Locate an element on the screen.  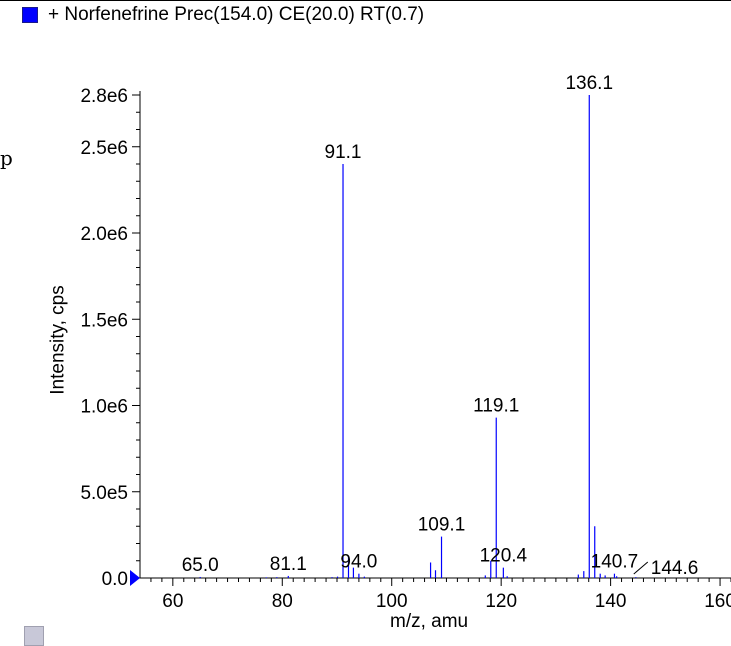
x-tick-label: 160 is located at coordinates (717, 601).